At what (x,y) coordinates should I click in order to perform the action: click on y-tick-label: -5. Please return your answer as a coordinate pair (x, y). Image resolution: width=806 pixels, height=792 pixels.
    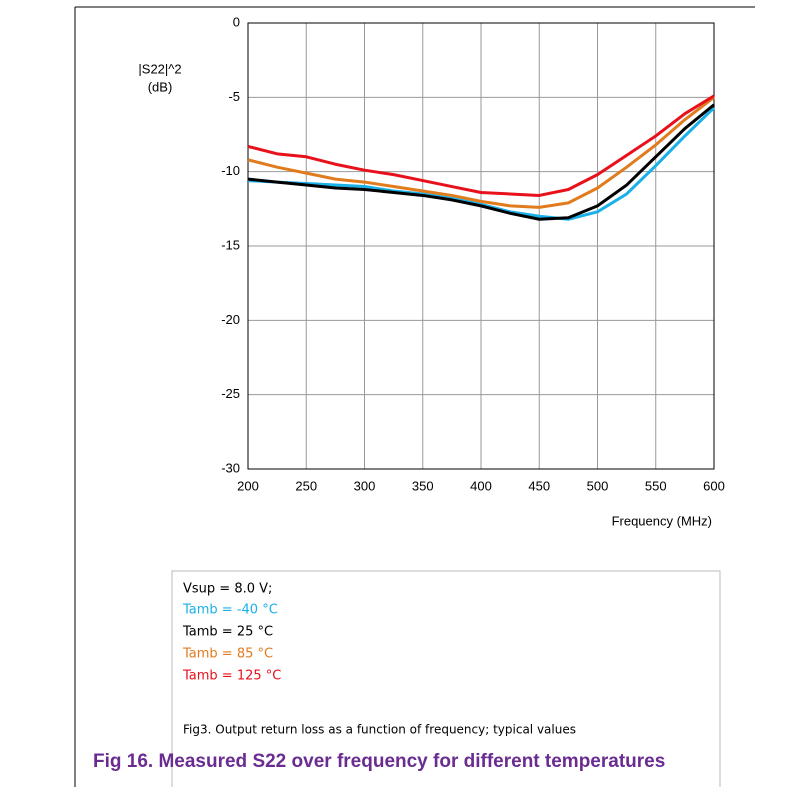
    Looking at the image, I should click on (234, 96).